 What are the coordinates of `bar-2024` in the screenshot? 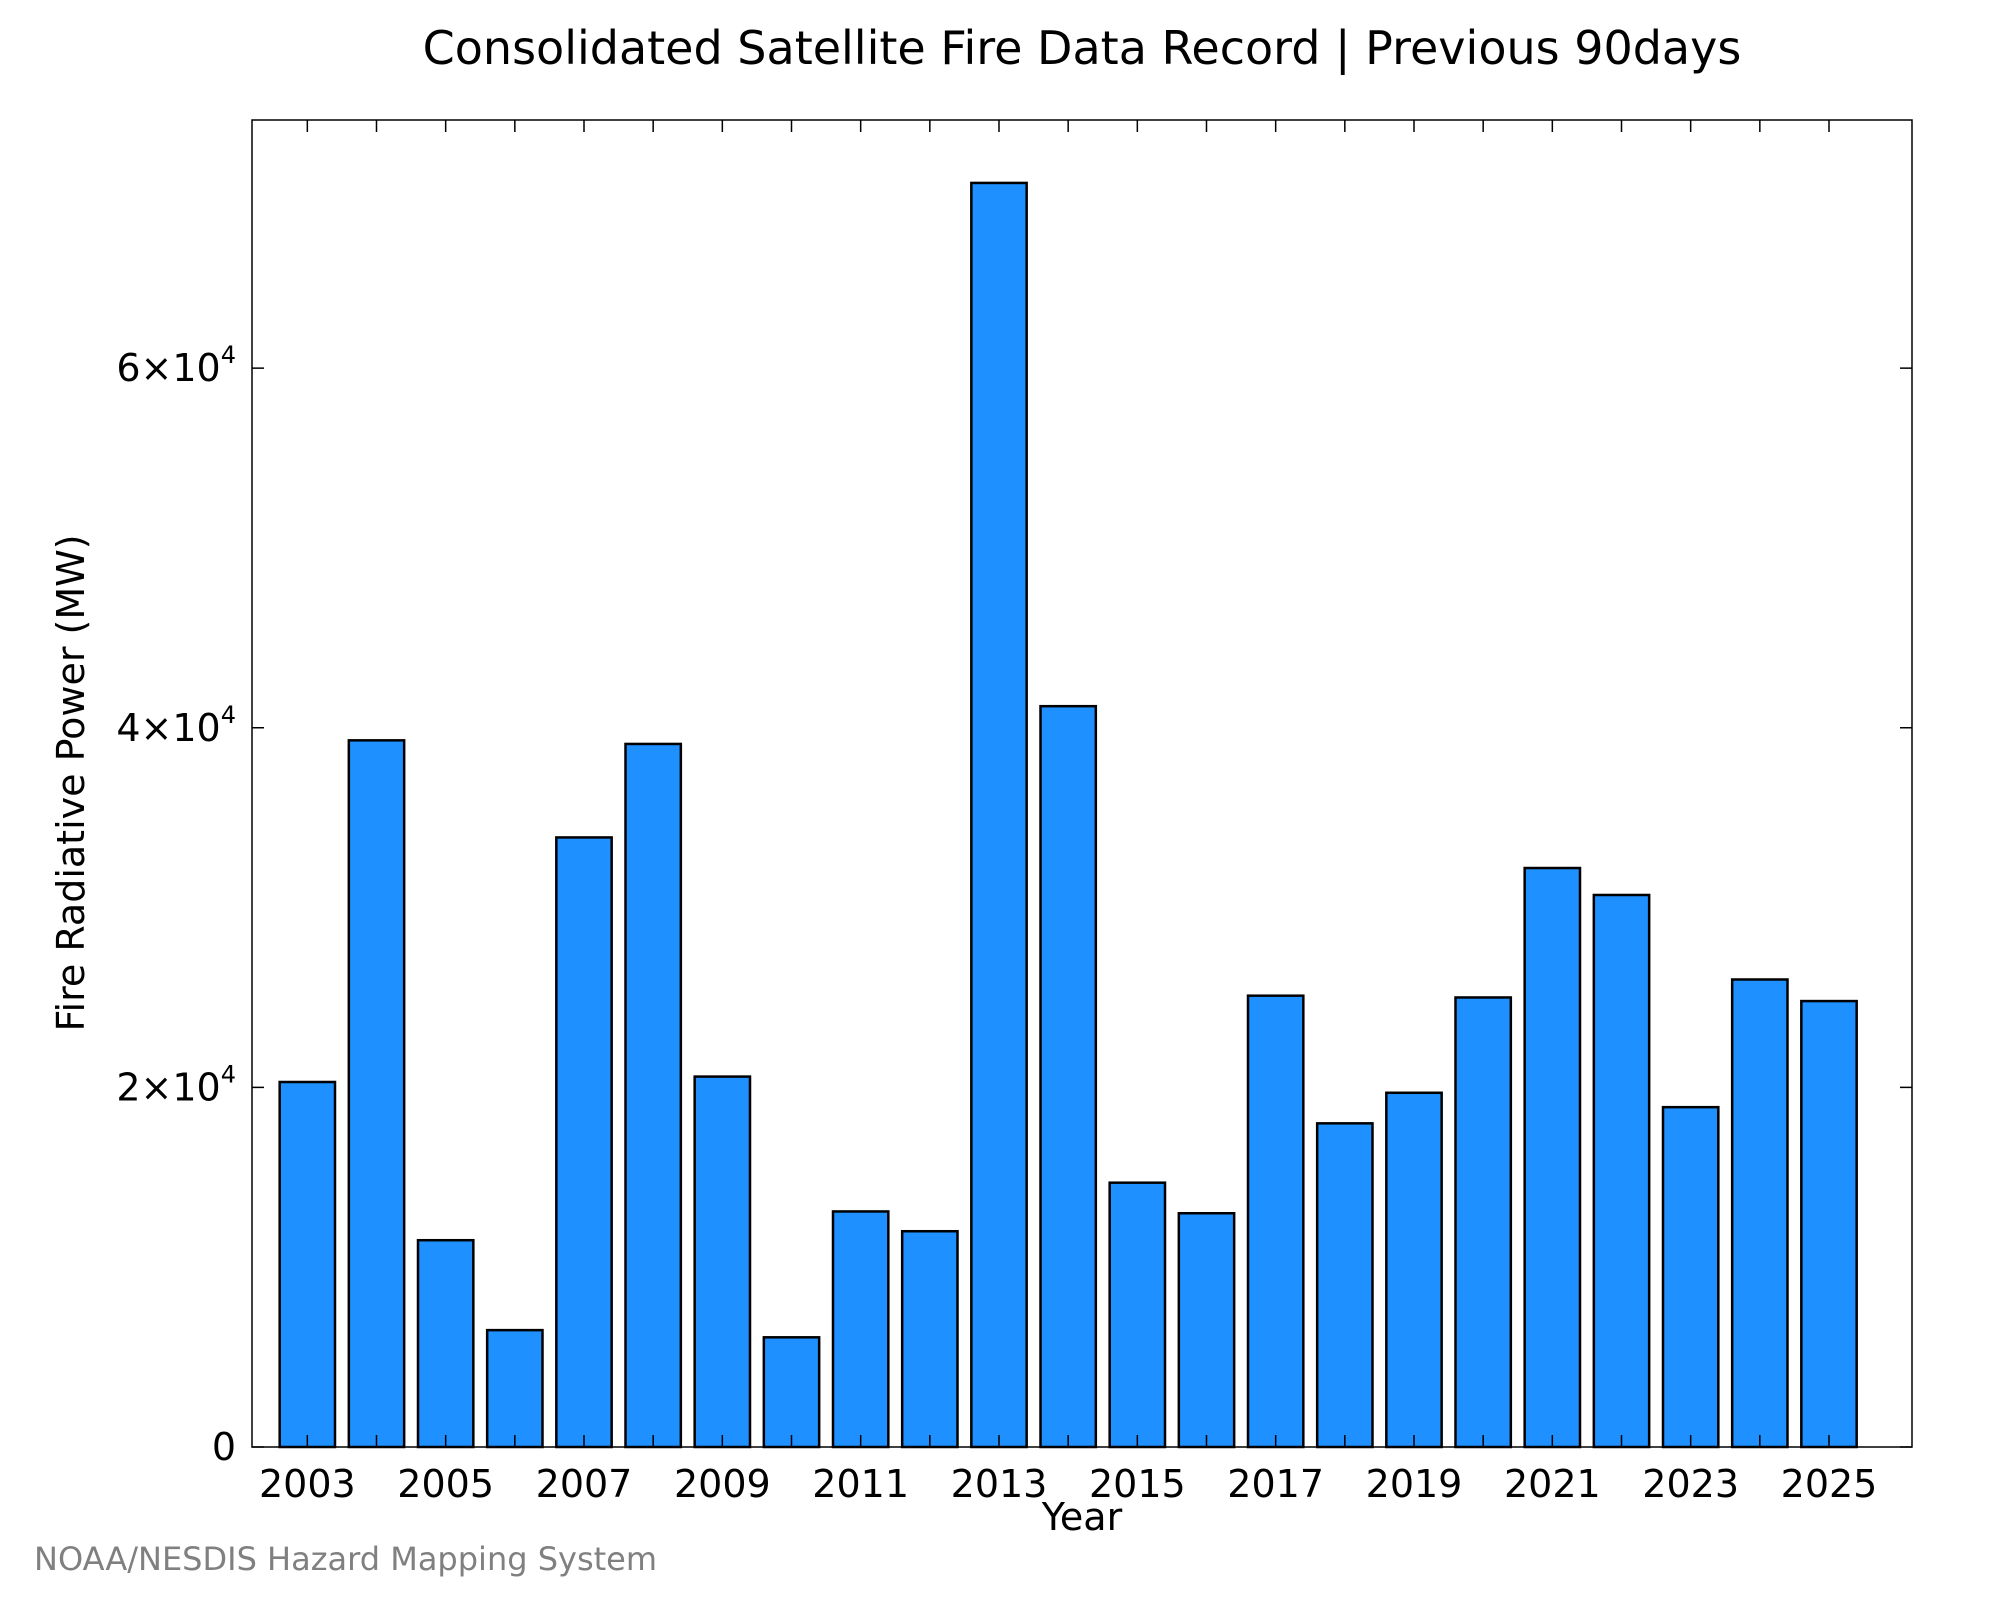 It's located at (1759, 1213).